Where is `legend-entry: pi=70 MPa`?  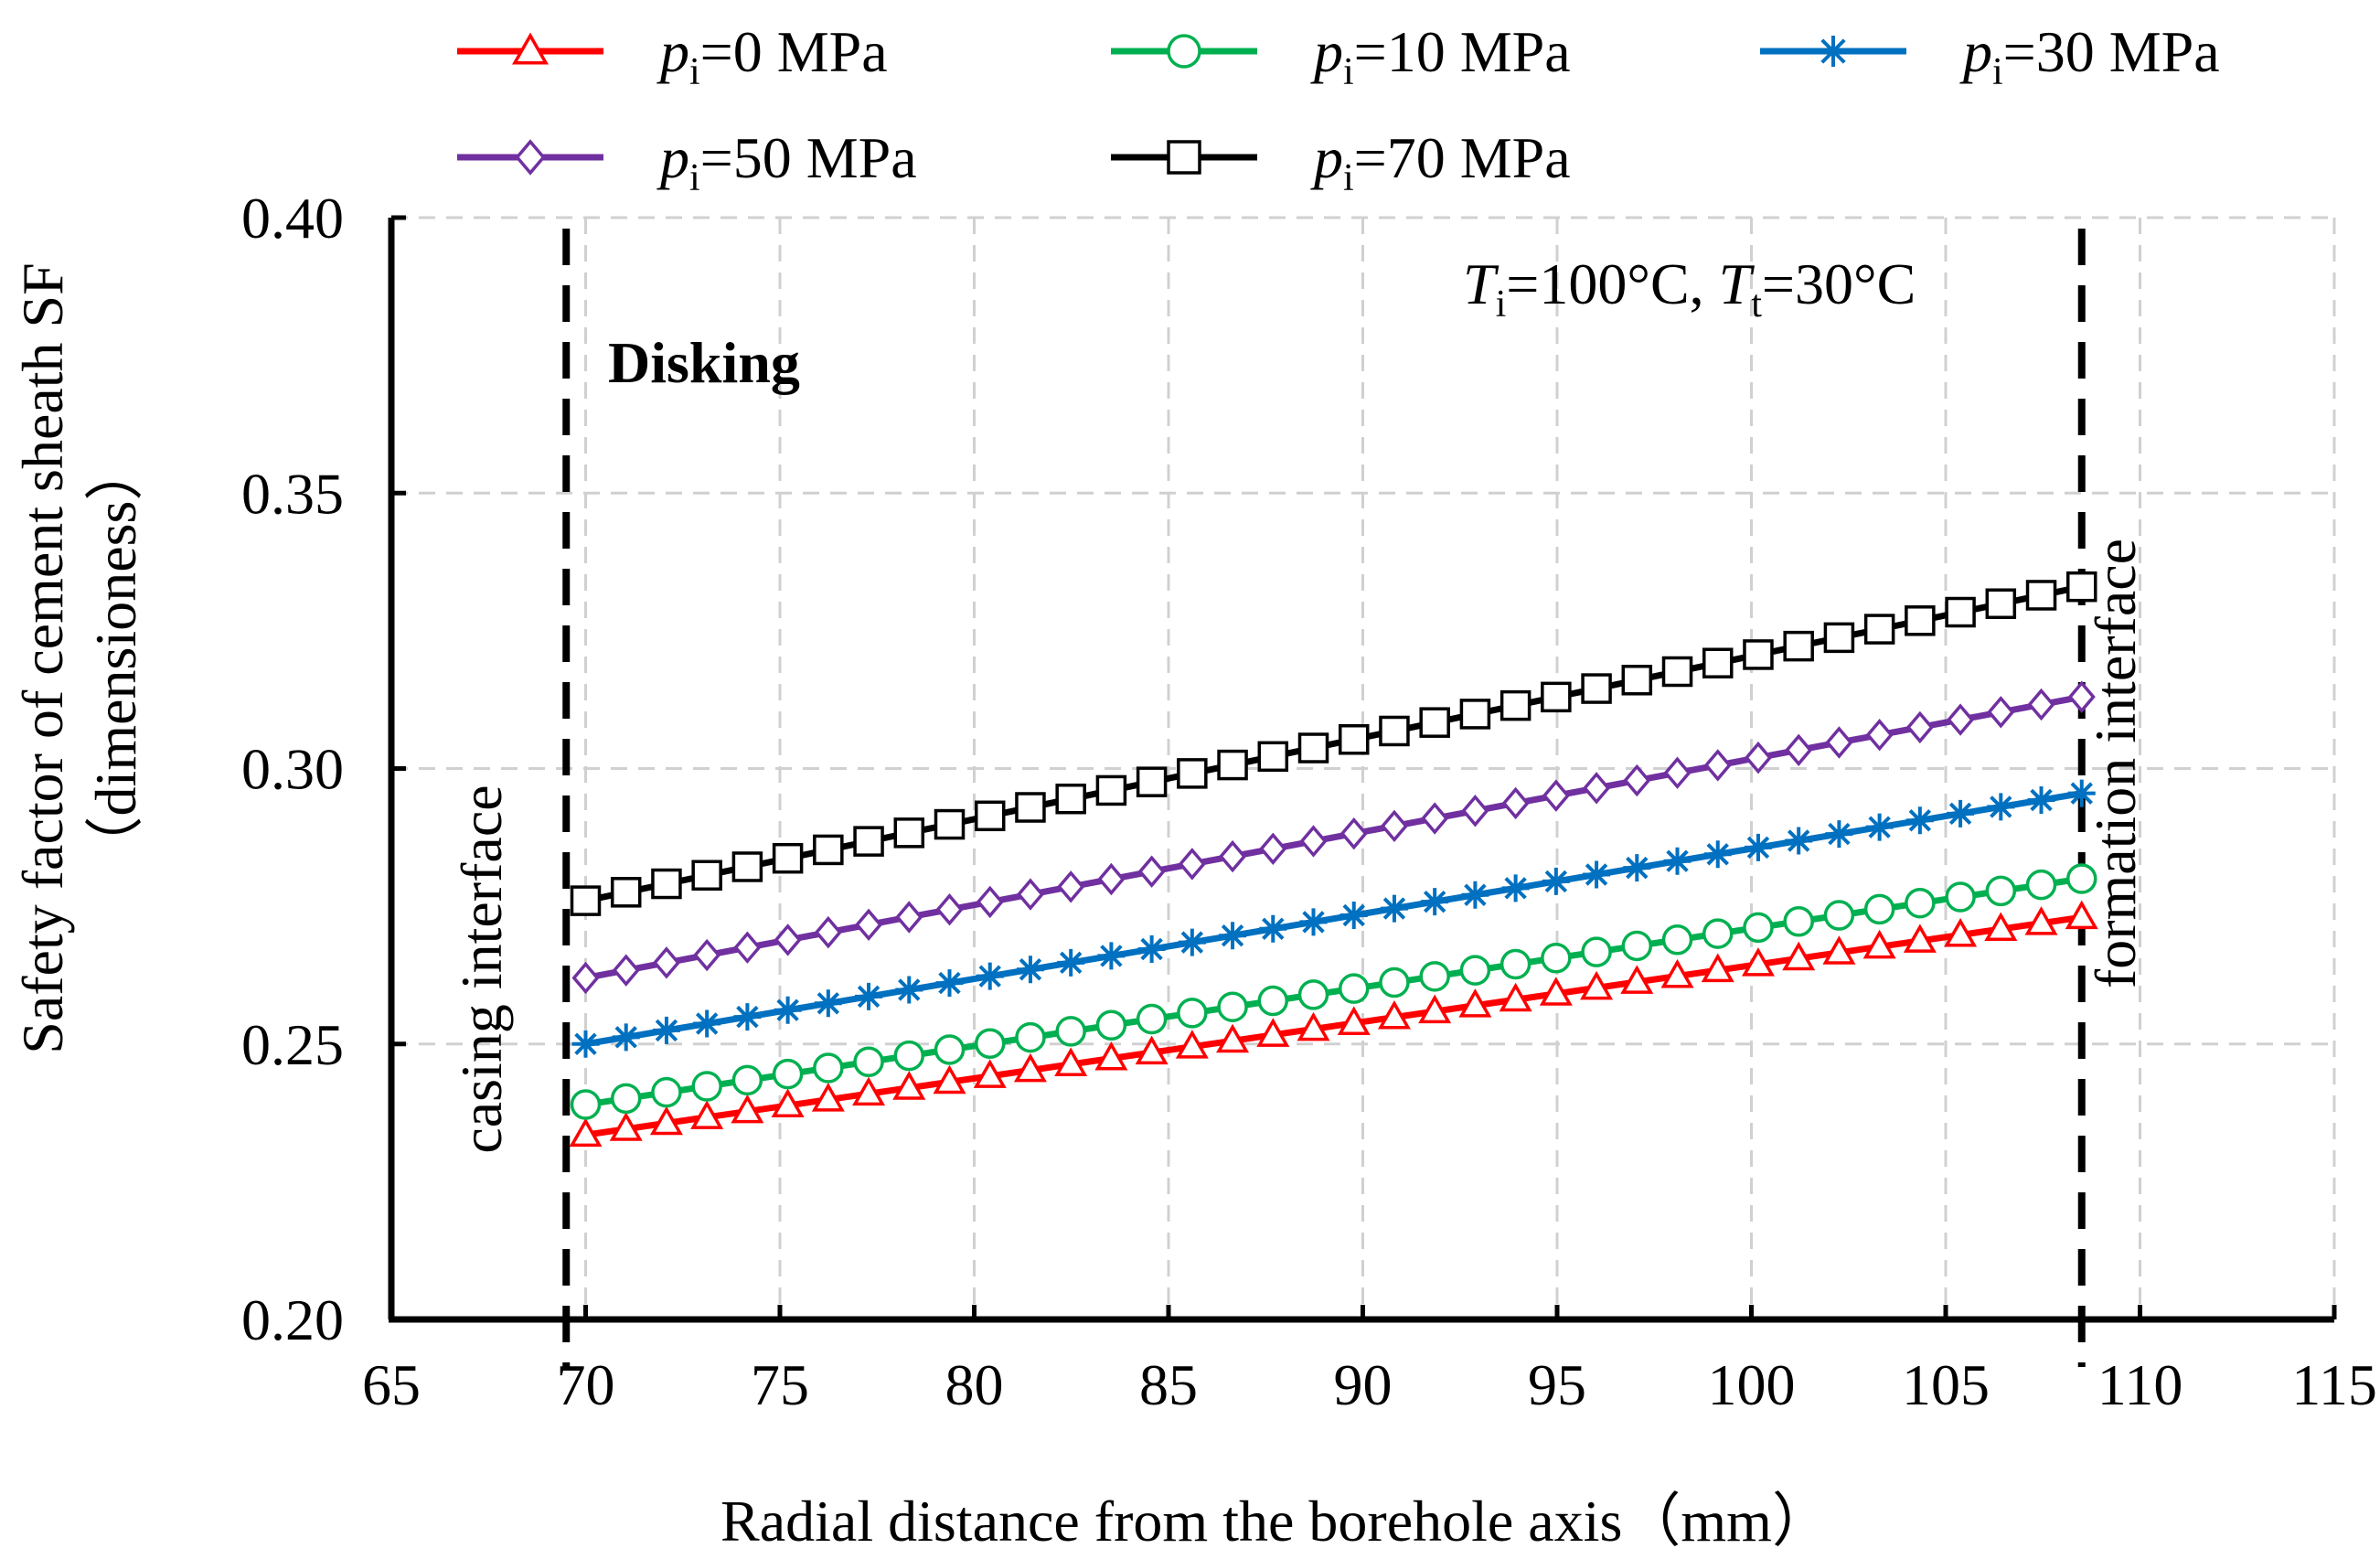 legend-entry: pi=70 MPa is located at coordinates (1341, 162).